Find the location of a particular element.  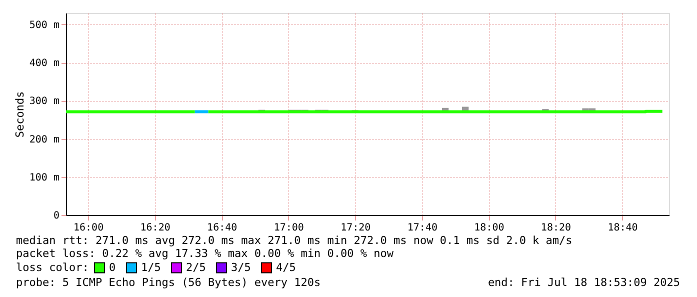

x-tick-label: 16:20 is located at coordinates (155, 228).